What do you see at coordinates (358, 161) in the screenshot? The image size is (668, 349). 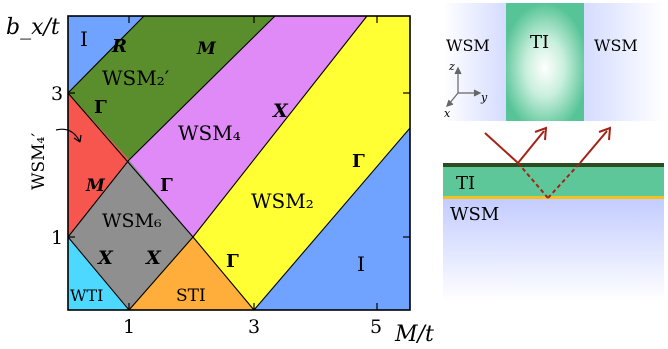 I see `point-Gamma-right: Γ` at bounding box center [358, 161].